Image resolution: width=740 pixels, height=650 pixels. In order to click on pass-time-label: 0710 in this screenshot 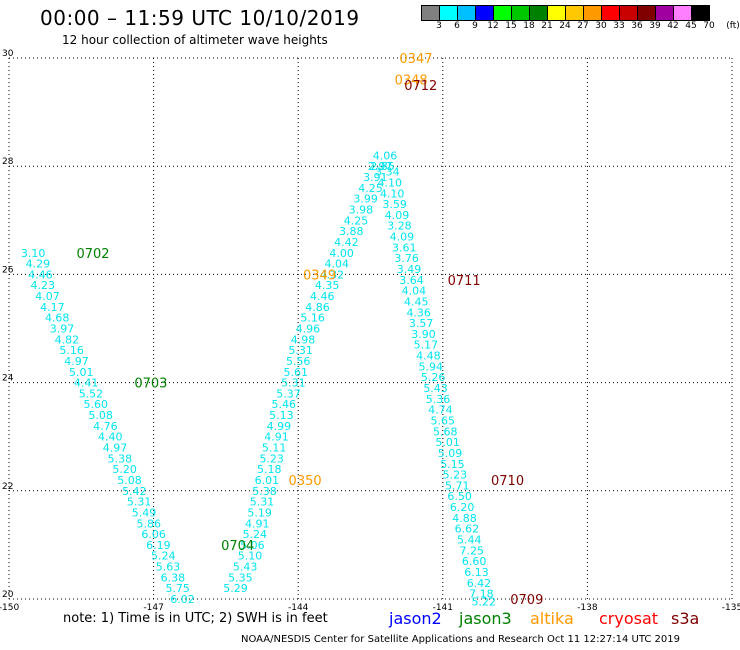, I will do `click(507, 481)`.